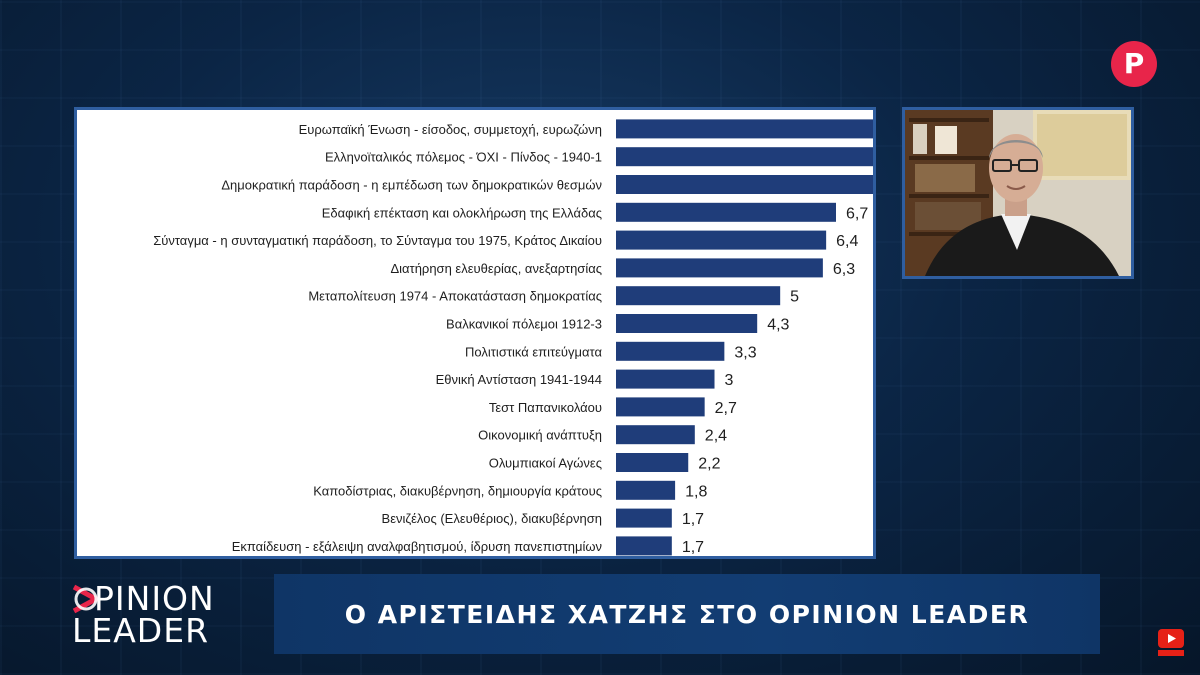  What do you see at coordinates (524, 324) in the screenshot?
I see `category-label: Βαλκανικοί πόλεμοι 1912-3` at bounding box center [524, 324].